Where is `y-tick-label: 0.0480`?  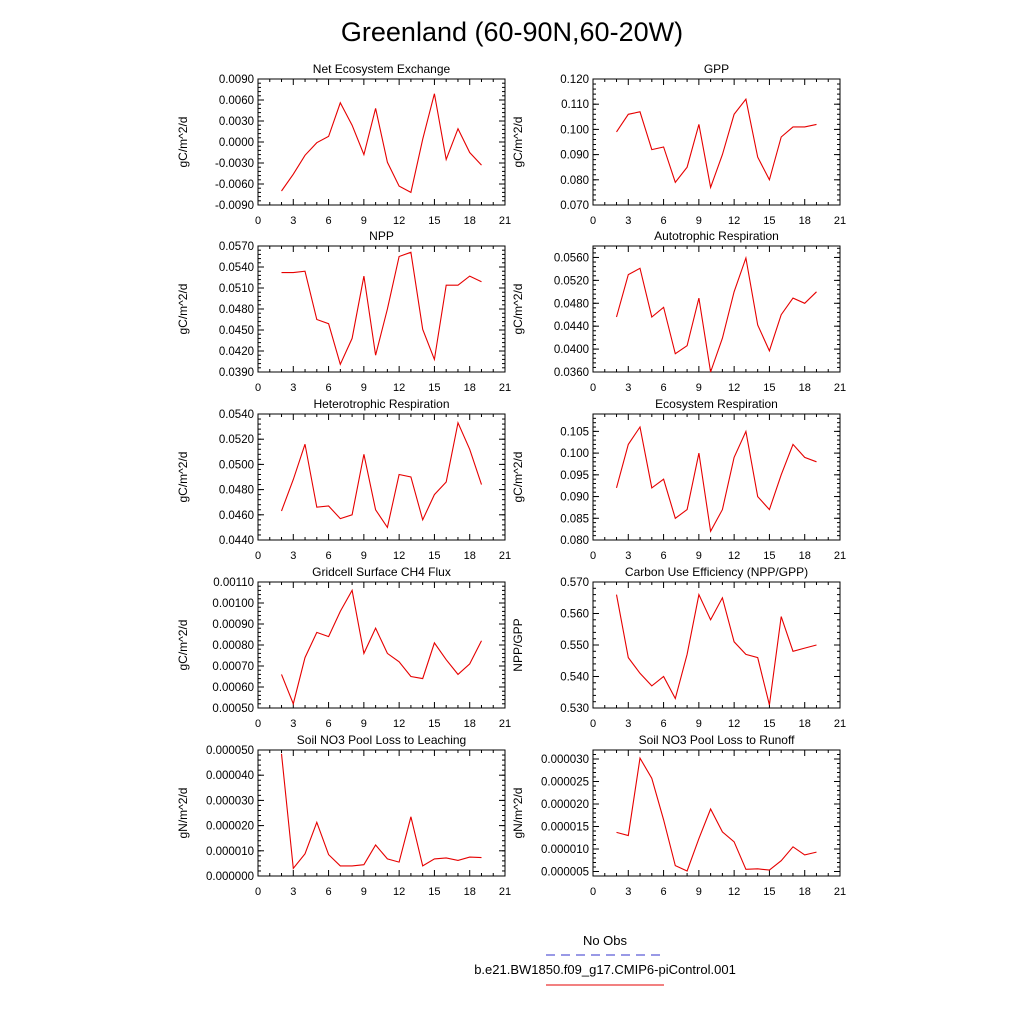
y-tick-label: 0.0480 is located at coordinates (236, 310).